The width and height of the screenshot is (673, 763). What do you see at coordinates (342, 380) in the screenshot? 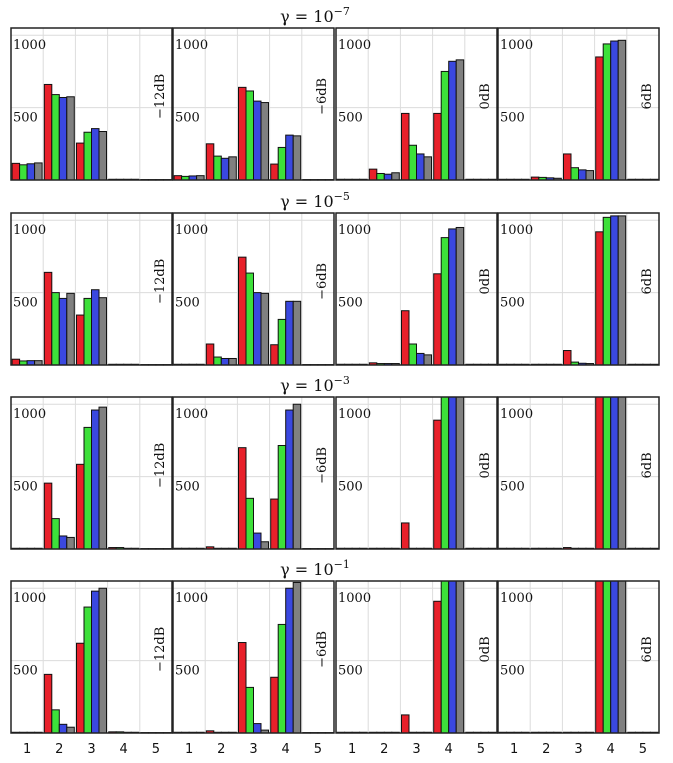
I see `row-title-exponent: −3` at bounding box center [342, 380].